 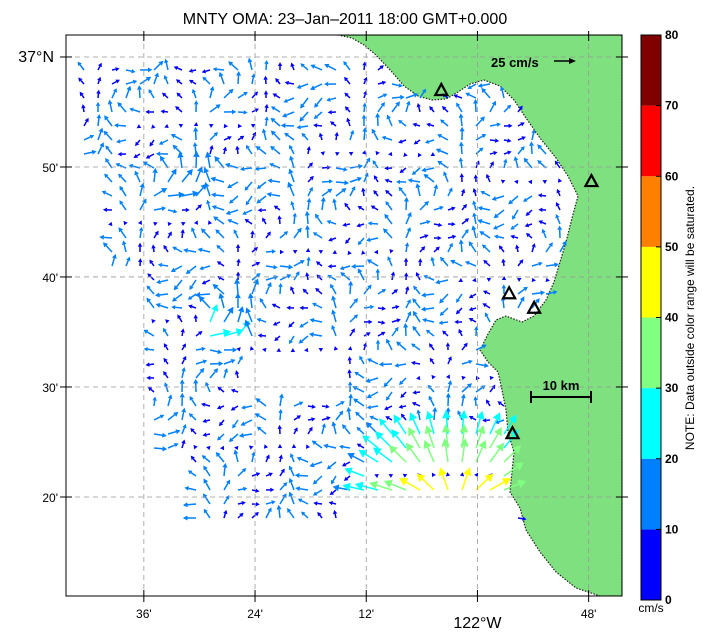 I want to click on y-tick-label: 50', so click(x=50, y=168).